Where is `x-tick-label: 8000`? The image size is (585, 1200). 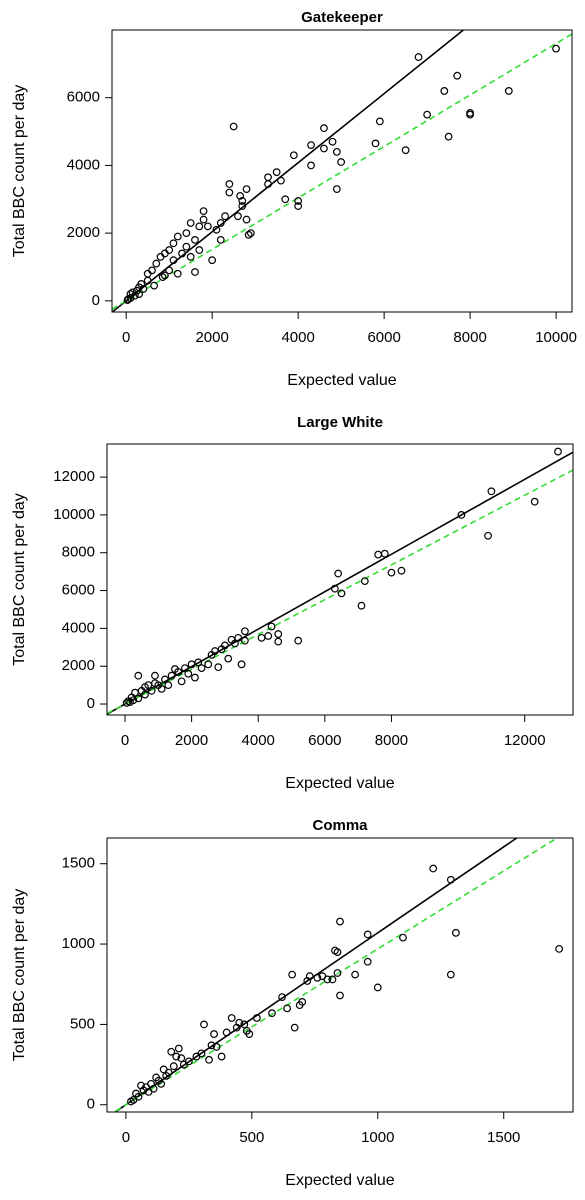
x-tick-label: 8000 is located at coordinates (391, 740).